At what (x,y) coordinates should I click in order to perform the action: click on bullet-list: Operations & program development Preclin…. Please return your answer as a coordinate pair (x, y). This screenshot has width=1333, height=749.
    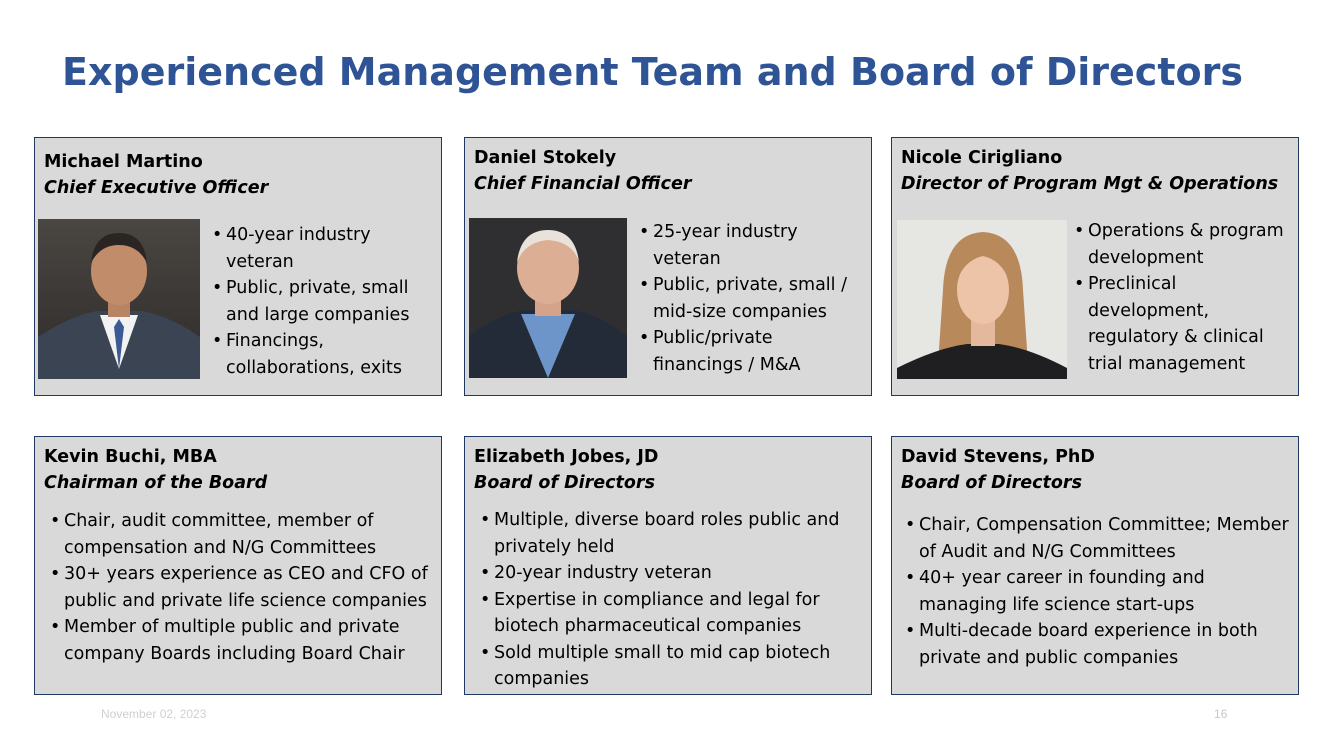
    Looking at the image, I should click on (1185, 297).